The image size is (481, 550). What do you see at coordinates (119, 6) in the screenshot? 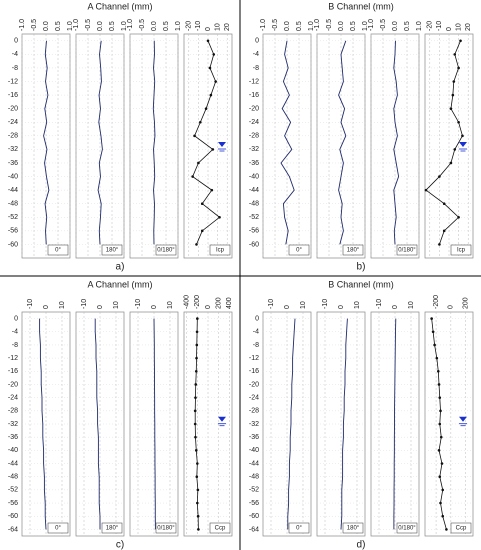
I see `panel-title: A Channel (mm)` at bounding box center [119, 6].